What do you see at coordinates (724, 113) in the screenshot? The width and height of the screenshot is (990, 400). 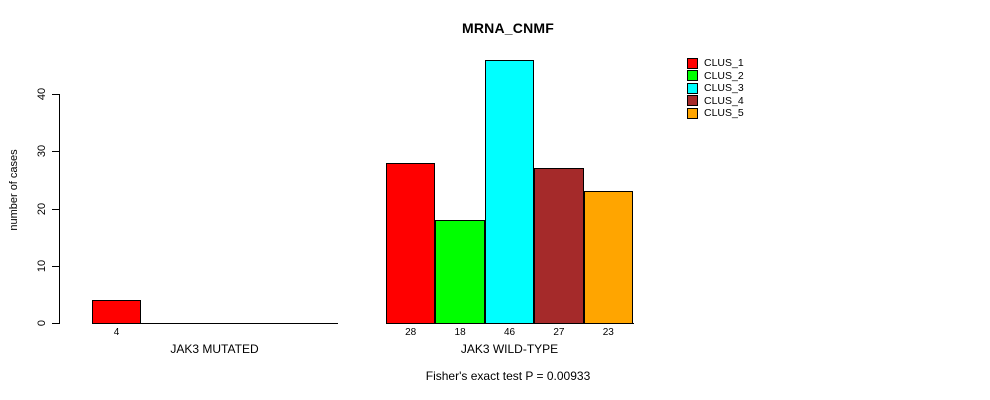 I see `legend-label: CLUS_5` at bounding box center [724, 113].